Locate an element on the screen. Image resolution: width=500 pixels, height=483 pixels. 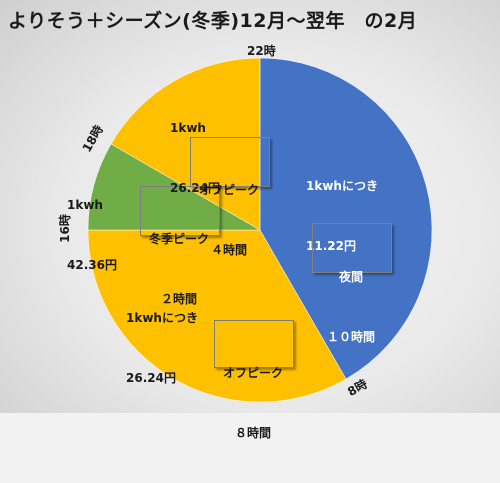
peak-box-line1: 冬季ピーク is located at coordinates (178, 239).